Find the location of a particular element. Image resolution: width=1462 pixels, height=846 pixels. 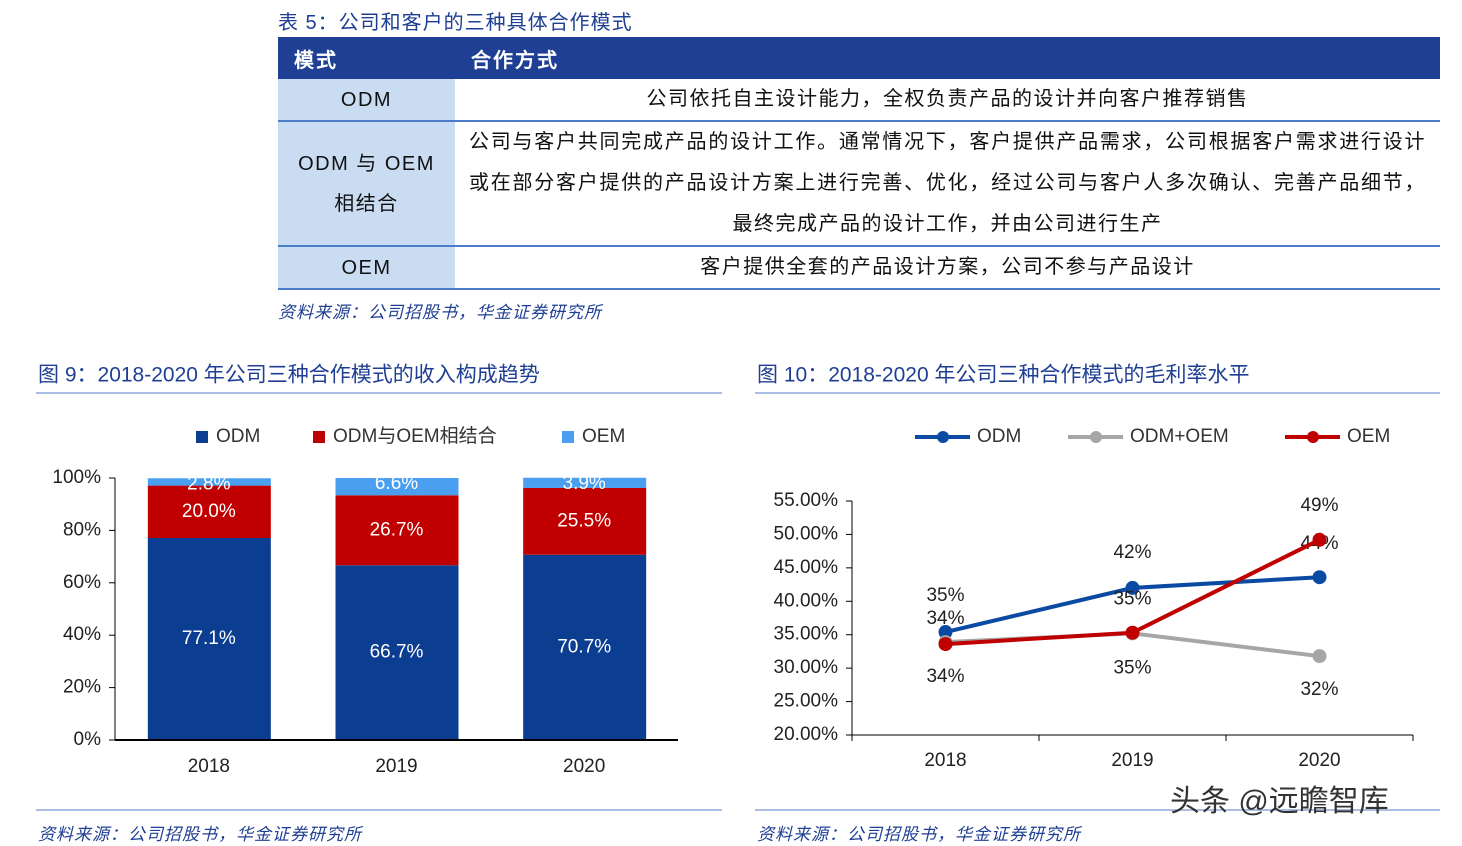

value-label: 77.1% is located at coordinates (209, 638).